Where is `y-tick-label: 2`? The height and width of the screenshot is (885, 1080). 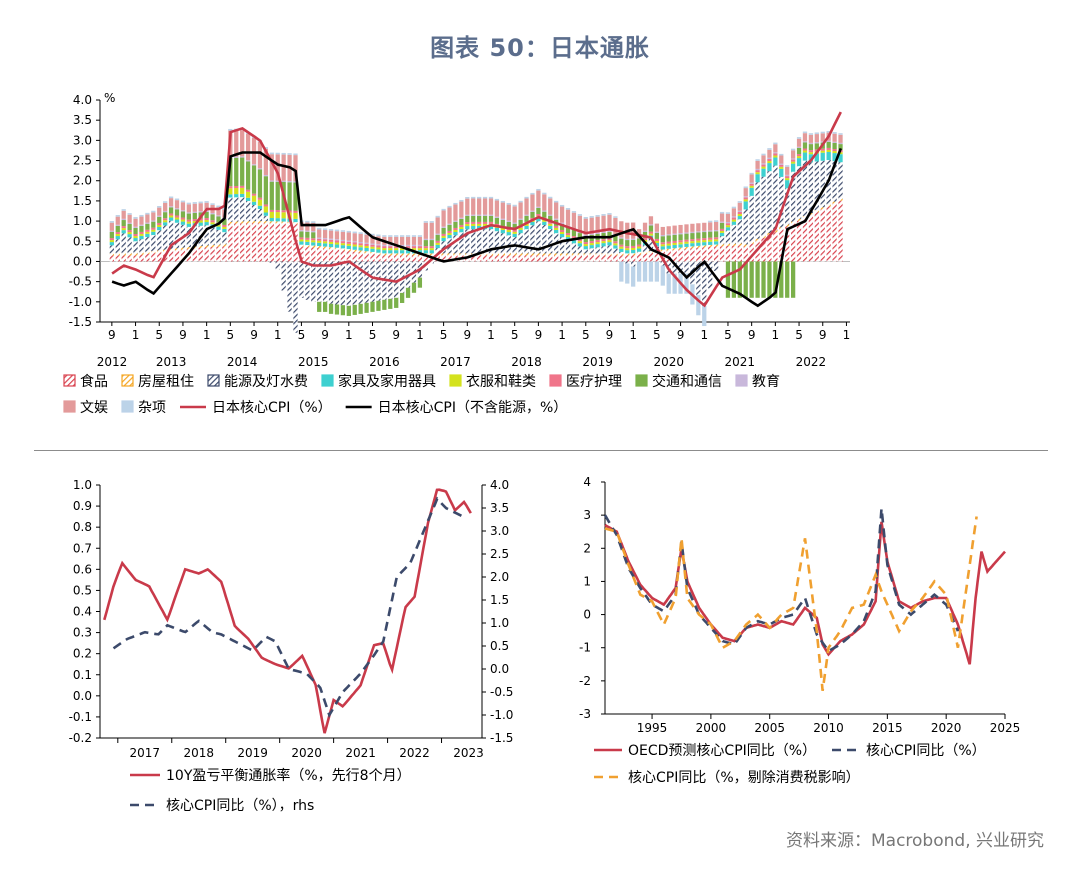 y-tick-label: 2 is located at coordinates (587, 548).